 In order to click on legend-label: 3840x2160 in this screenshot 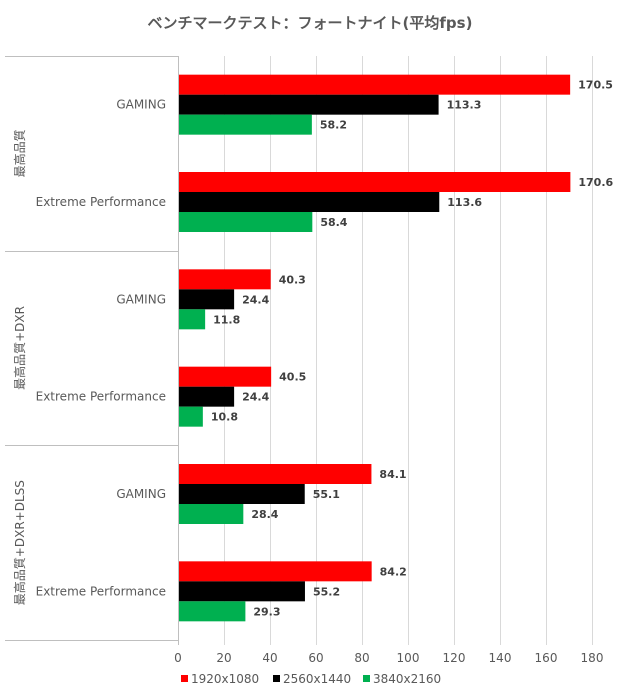, I will do `click(407, 679)`.